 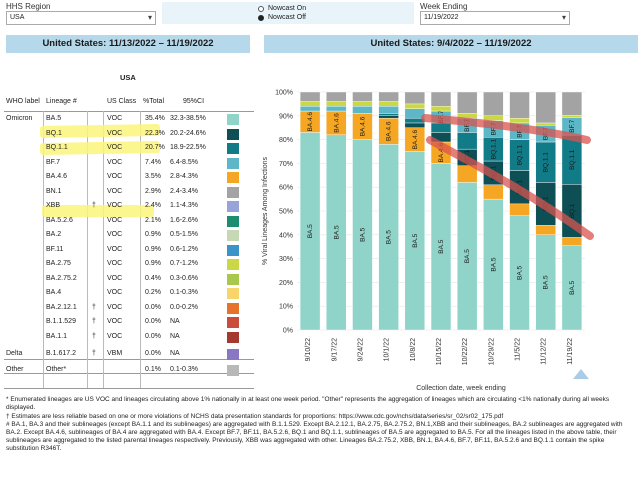 I want to click on lineage-cell: BN.1, so click(x=54, y=191).